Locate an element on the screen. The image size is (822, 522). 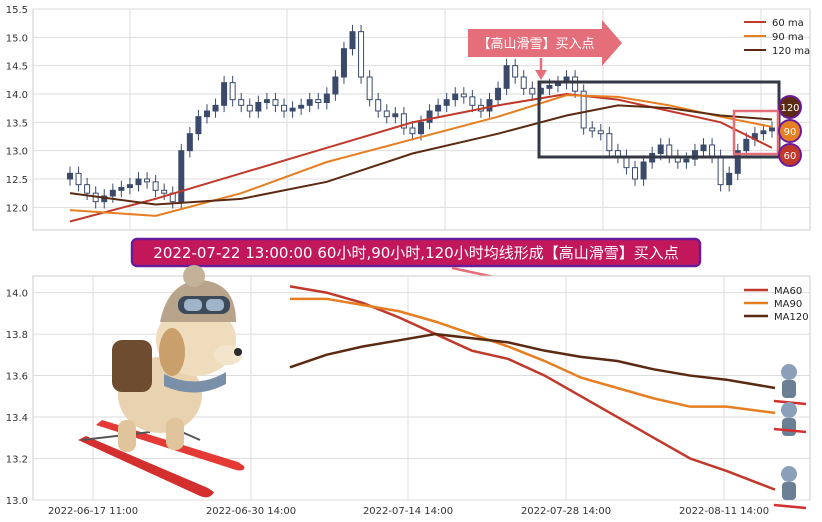
puppy-pompom is located at coordinates (194, 276).